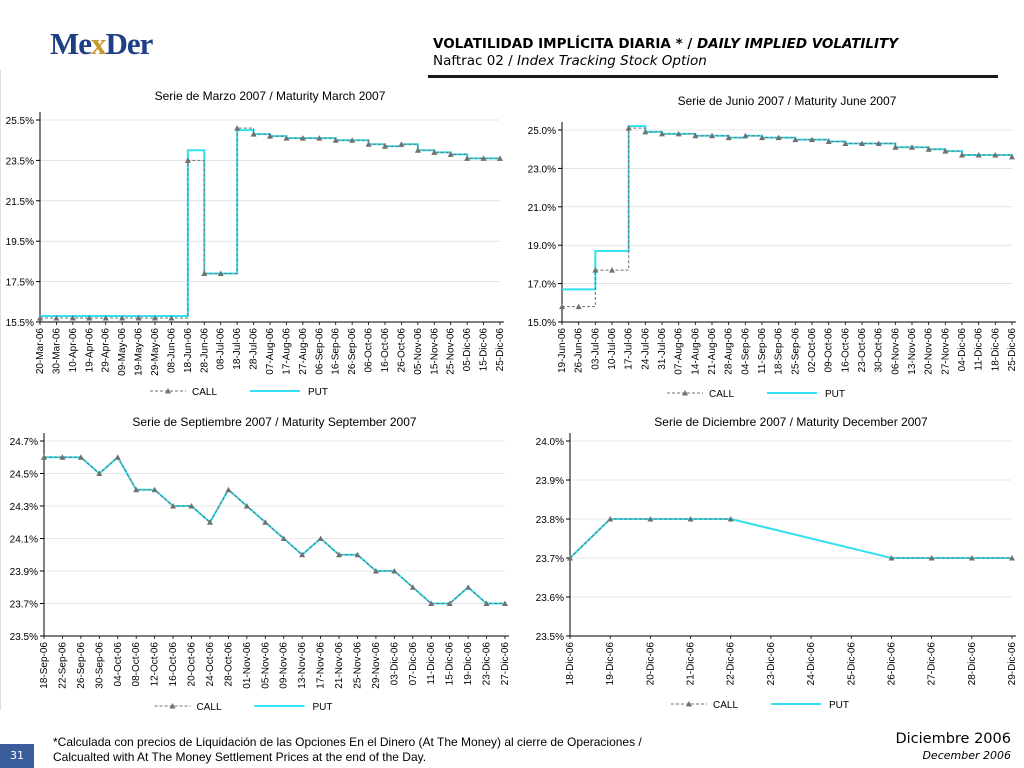 The height and width of the screenshot is (768, 1024). What do you see at coordinates (862, 350) in the screenshot?
I see `x-tick-label: 23-Oct-06` at bounding box center [862, 350].